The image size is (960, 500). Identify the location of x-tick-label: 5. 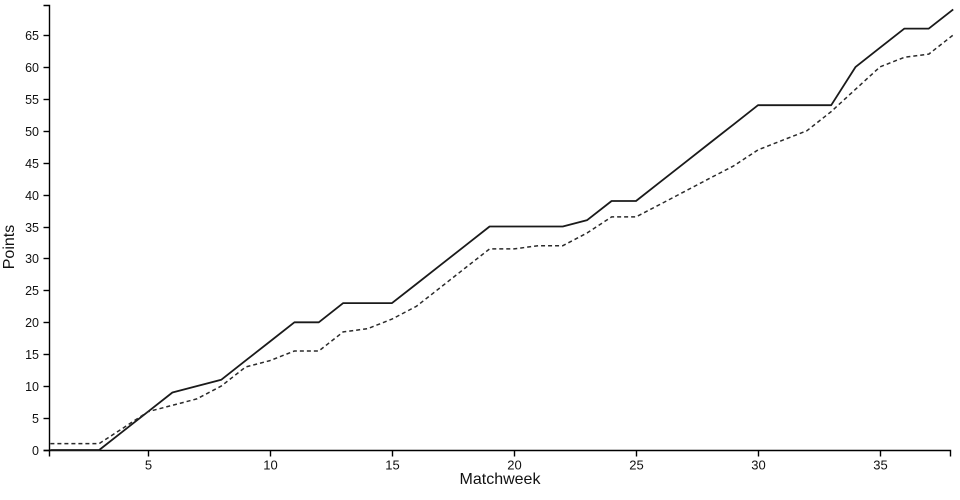
(148, 465).